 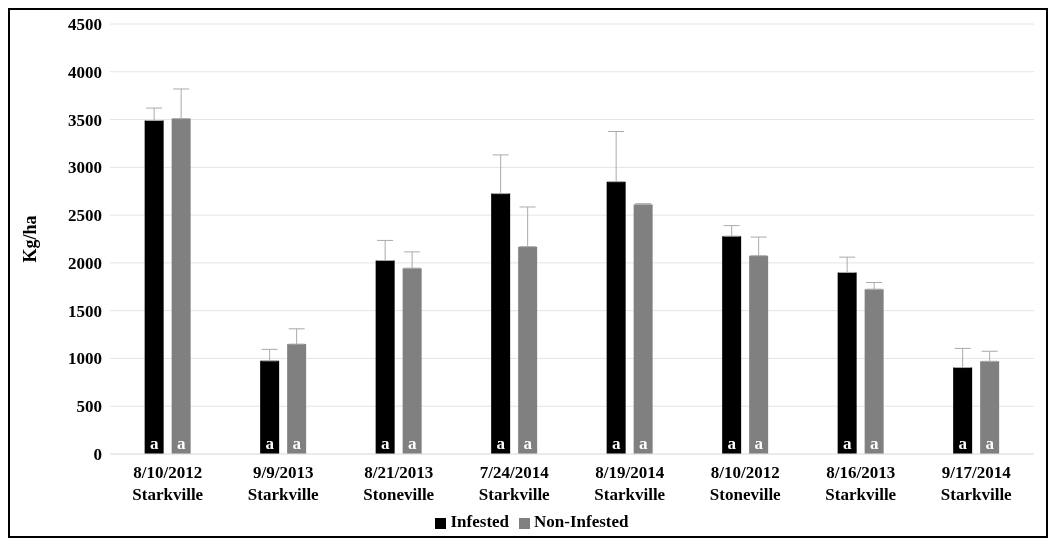 What do you see at coordinates (630, 483) in the screenshot?
I see `x-tick-label: 8/19/2014 Starkville` at bounding box center [630, 483].